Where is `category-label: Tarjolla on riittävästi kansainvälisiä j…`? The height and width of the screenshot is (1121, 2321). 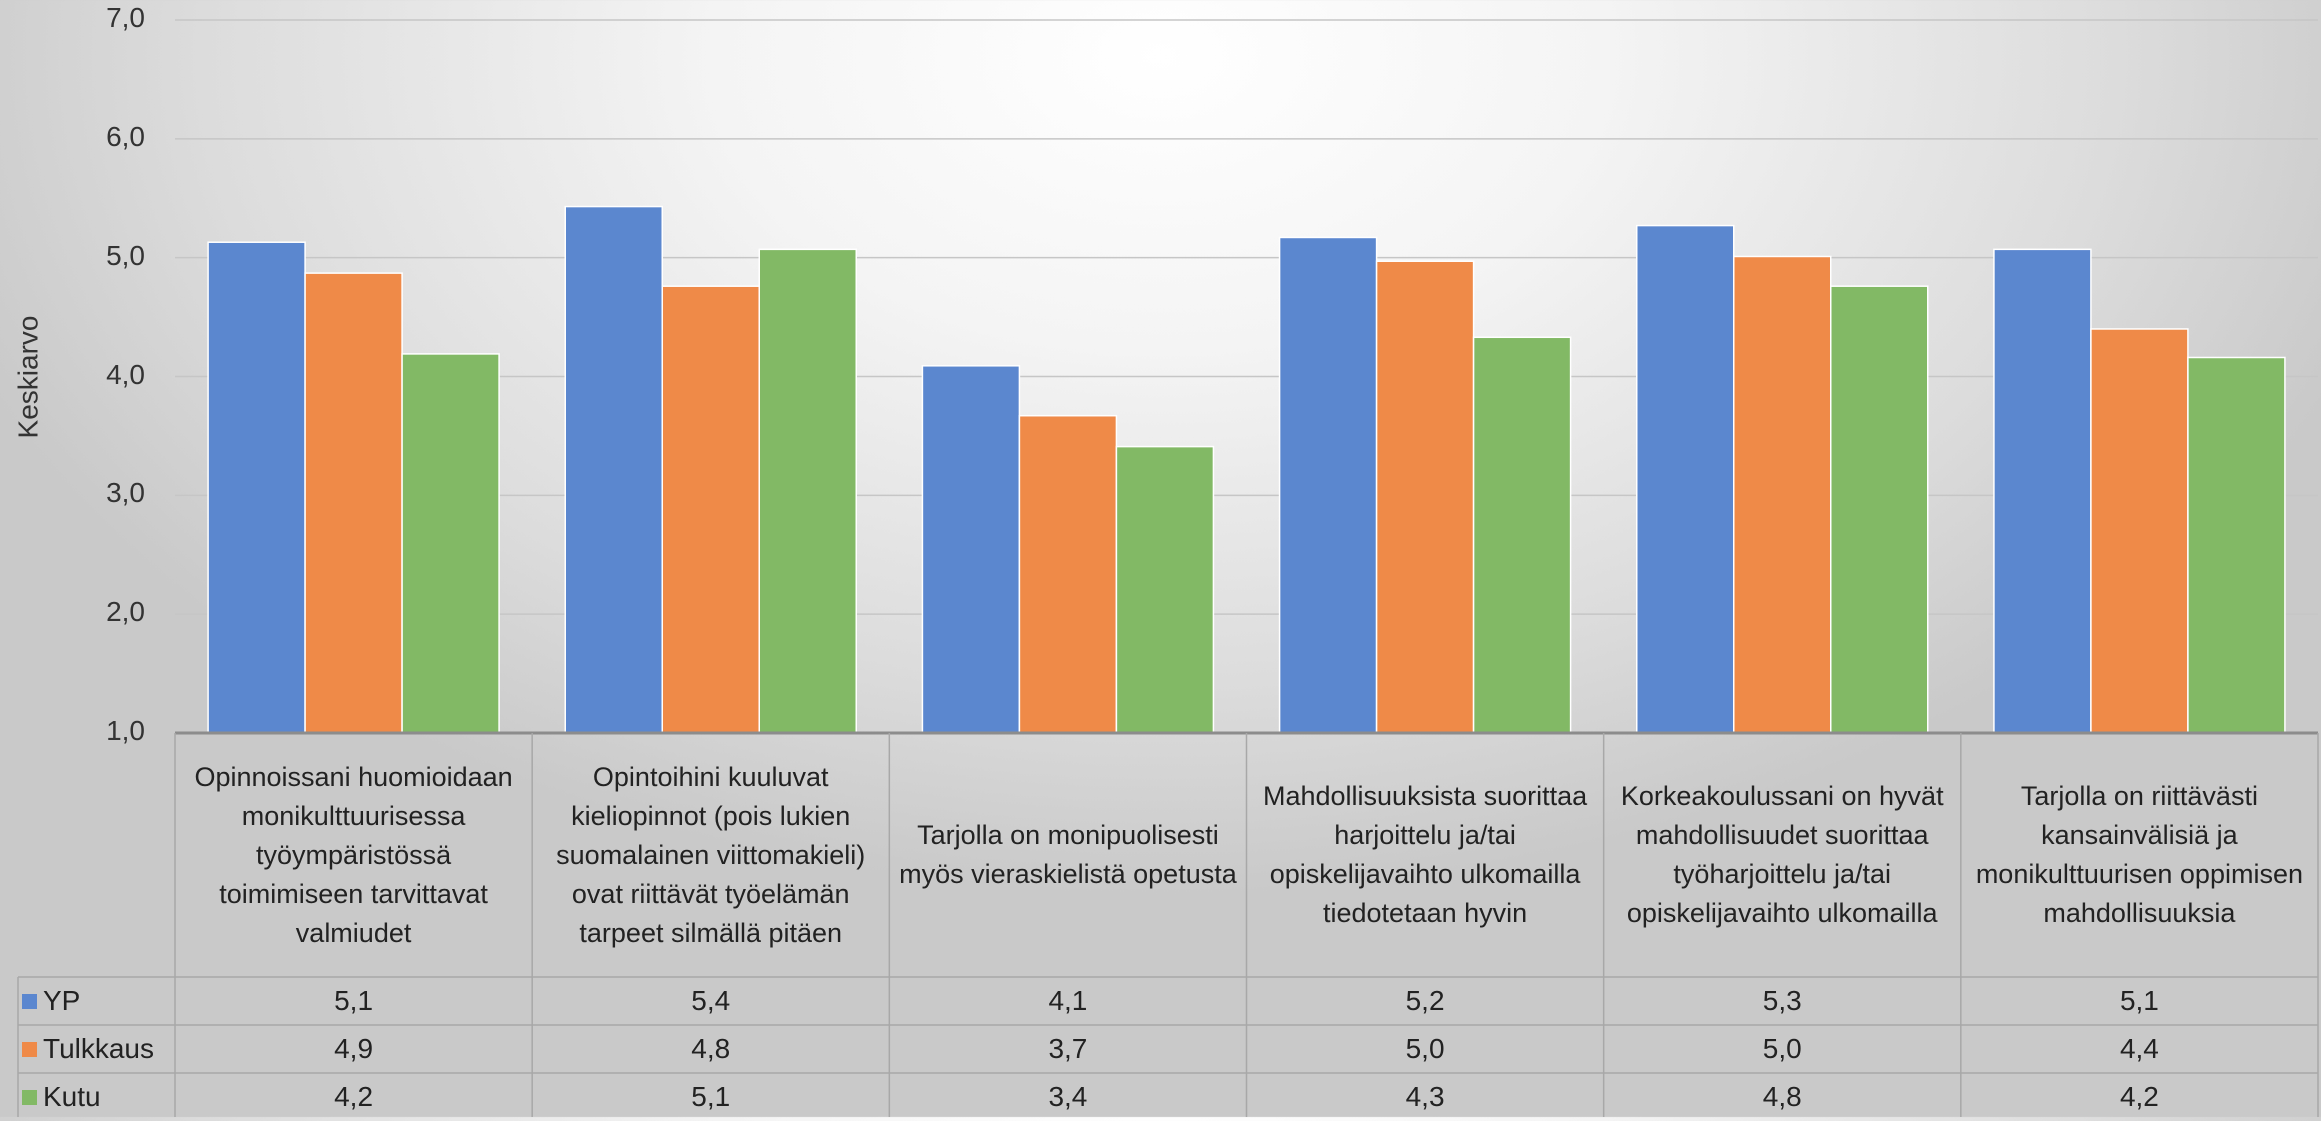 category-label: Tarjolla on riittävästi kansainvälisiä j… is located at coordinates (2139, 854).